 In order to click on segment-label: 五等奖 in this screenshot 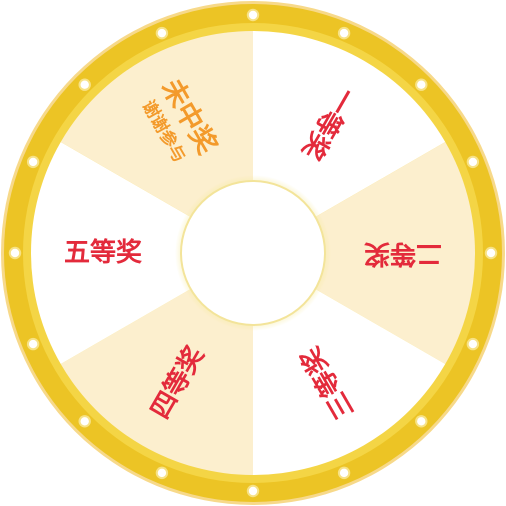, I will do `click(103, 252)`.